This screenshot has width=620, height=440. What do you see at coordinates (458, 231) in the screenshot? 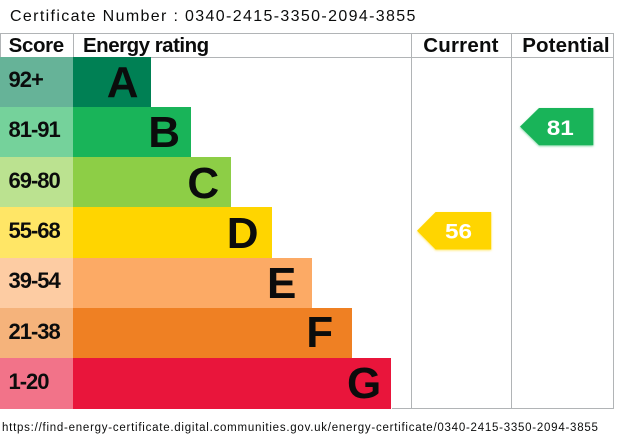
I see `svg-text: 56` at bounding box center [458, 231].